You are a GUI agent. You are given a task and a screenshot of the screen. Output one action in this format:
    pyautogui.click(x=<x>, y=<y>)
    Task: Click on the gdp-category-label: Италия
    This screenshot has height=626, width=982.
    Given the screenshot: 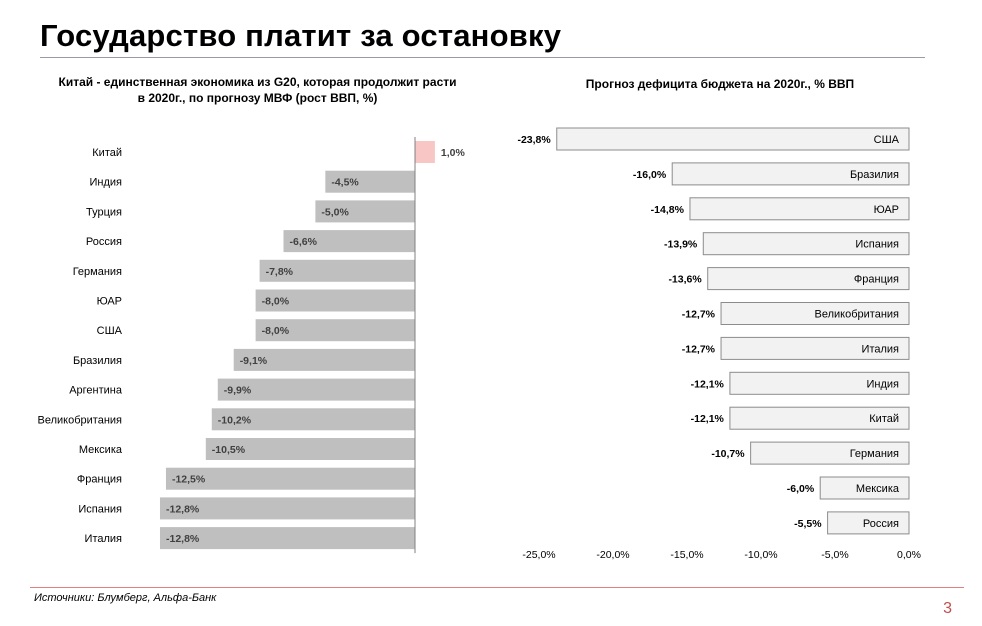 What is the action you would take?
    pyautogui.click(x=104, y=539)
    